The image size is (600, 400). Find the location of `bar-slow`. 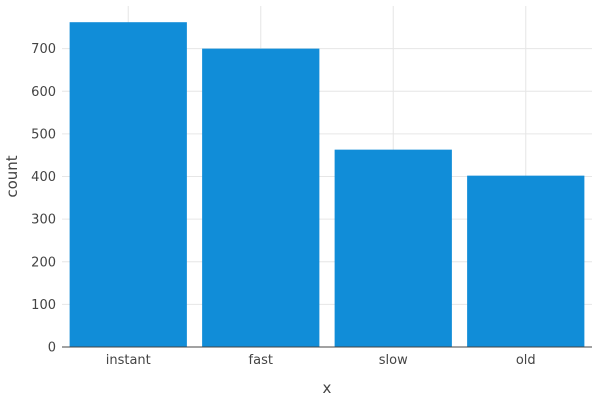

bar-slow is located at coordinates (393, 248).